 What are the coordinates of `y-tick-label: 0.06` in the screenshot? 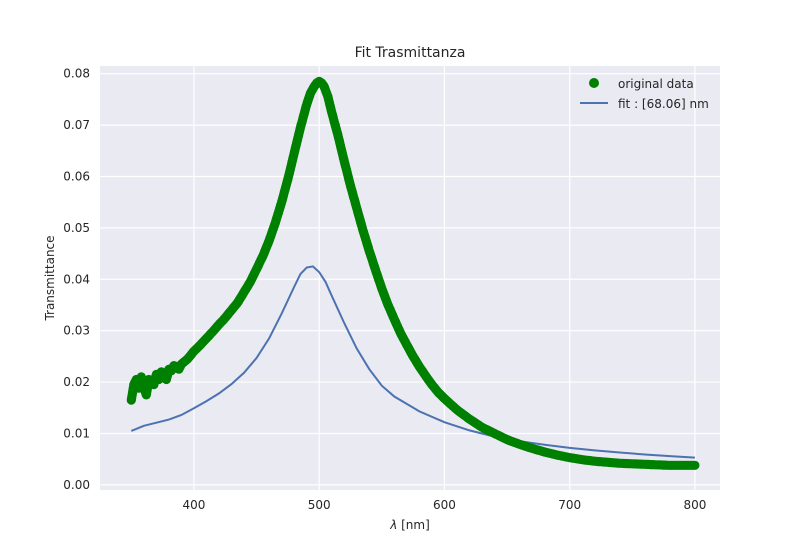 It's located at (76, 176).